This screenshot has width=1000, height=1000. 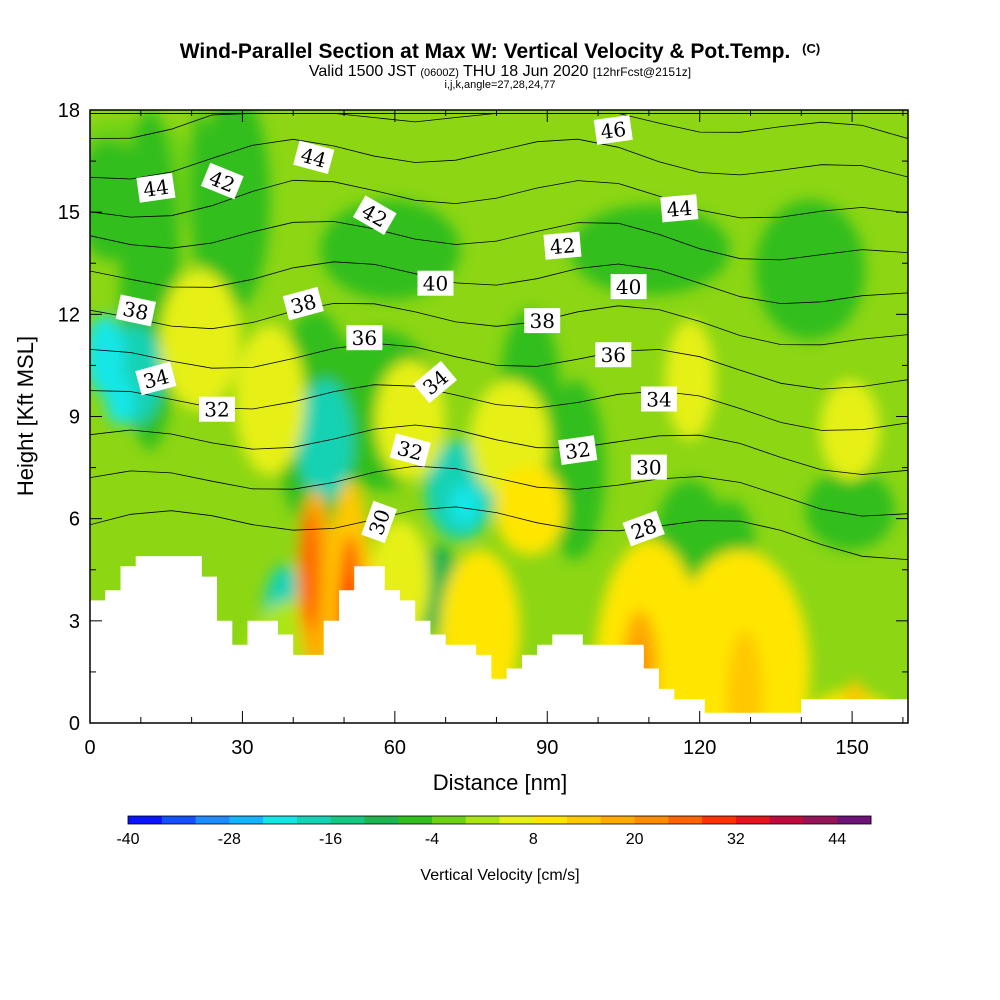 I want to click on contour-label-text: 34, so click(x=658, y=400).